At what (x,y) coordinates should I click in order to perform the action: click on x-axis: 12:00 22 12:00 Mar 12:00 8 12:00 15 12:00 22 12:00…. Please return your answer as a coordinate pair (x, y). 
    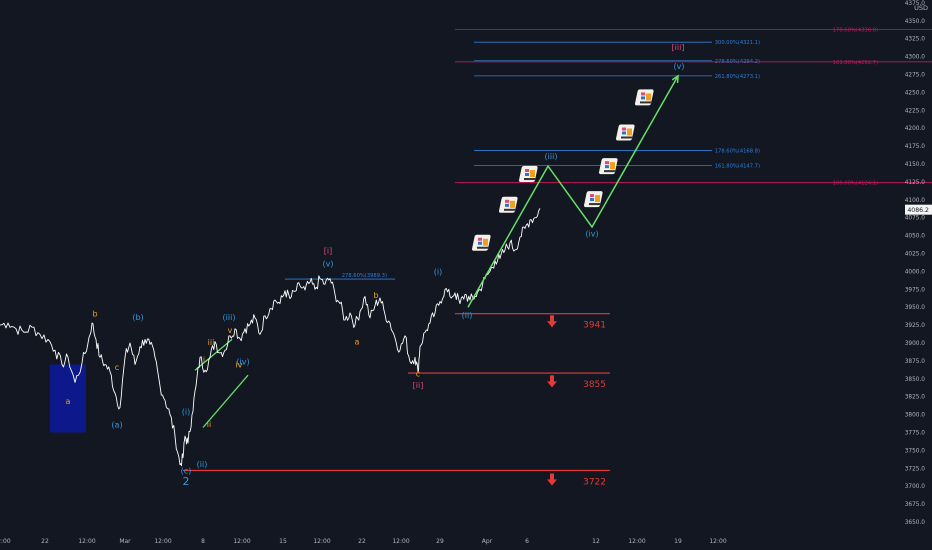
    Looking at the image, I should click on (363, 541).